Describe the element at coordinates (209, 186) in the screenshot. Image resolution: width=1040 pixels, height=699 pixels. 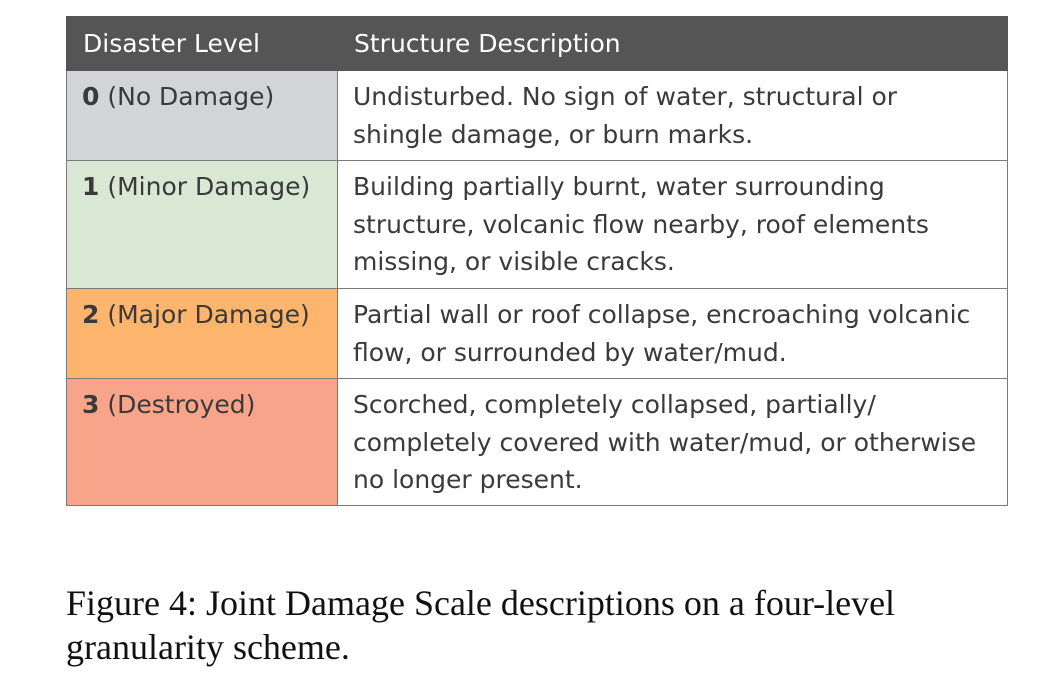
I see `level-label: (Minor Damage)` at that location.